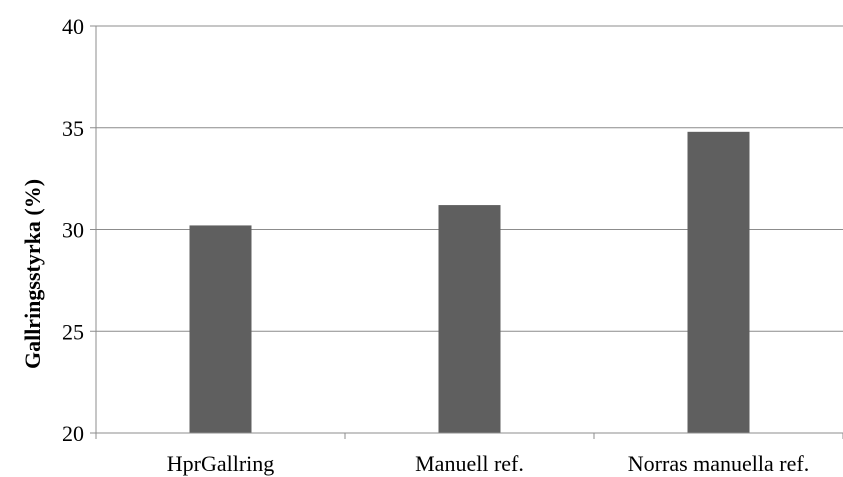  Describe the element at coordinates (221, 463) in the screenshot. I see `x-tick-label: HprGallring` at that location.